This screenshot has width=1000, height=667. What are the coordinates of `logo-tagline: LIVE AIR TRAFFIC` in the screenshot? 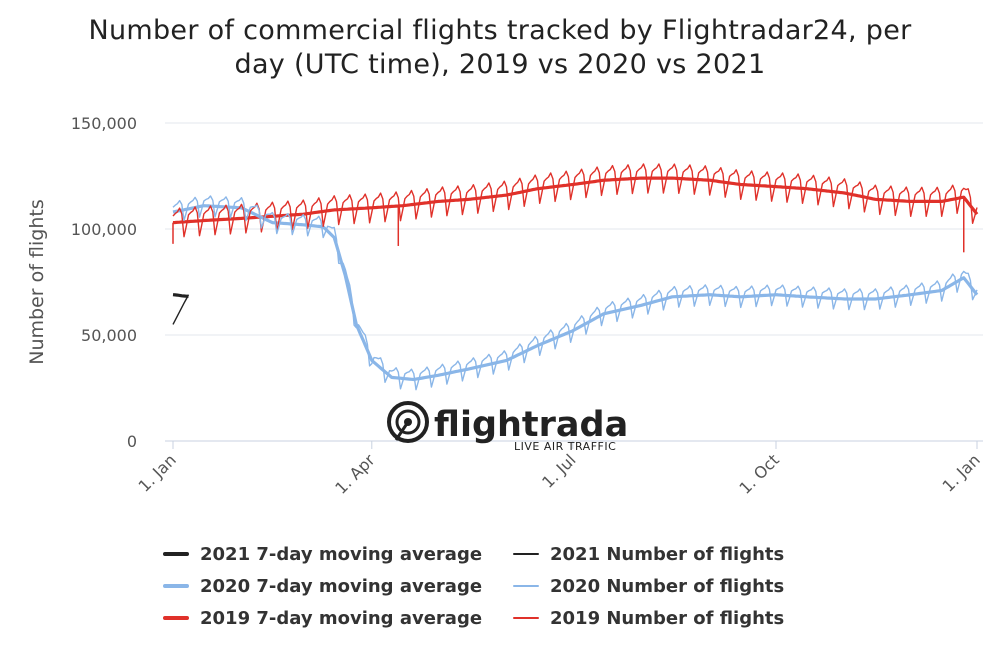 It's located at (565, 446).